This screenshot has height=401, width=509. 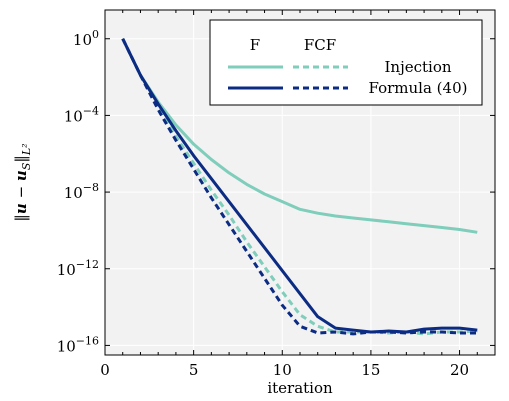 What do you see at coordinates (370, 370) in the screenshot?
I see `x-tick-label: 15` at bounding box center [370, 370].